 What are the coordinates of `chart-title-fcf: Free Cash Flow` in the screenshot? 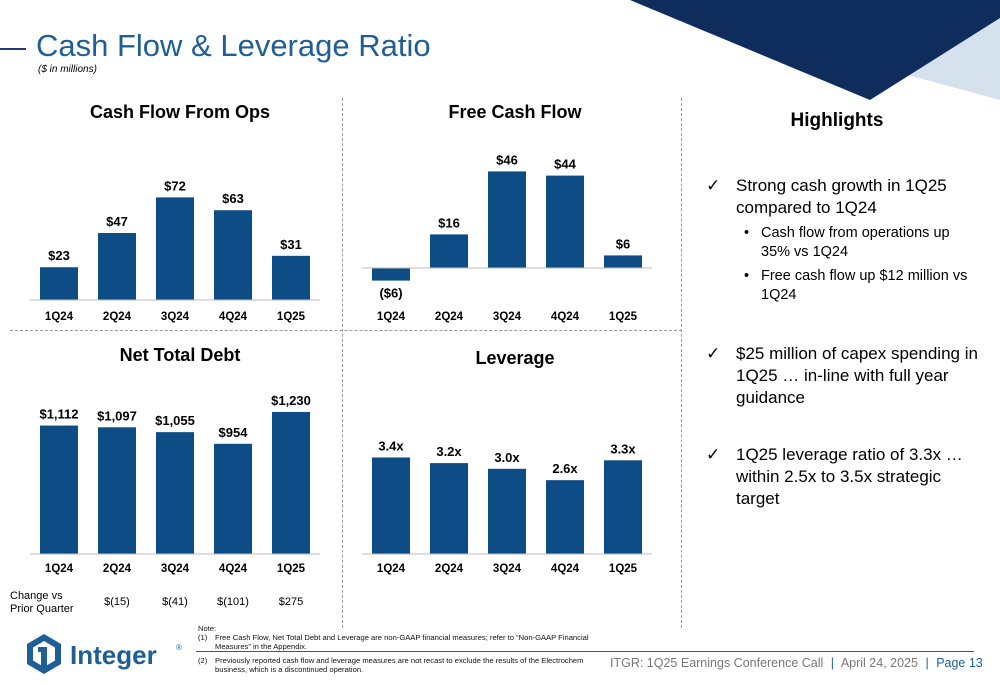 It's located at (515, 112).